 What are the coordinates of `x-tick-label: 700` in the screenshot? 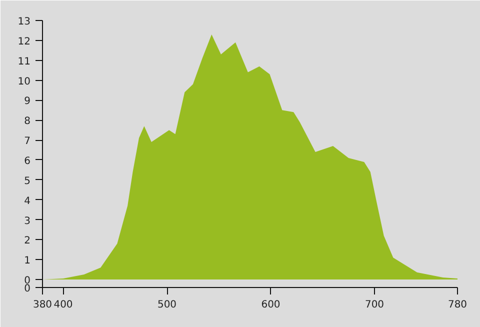 It's located at (374, 305).